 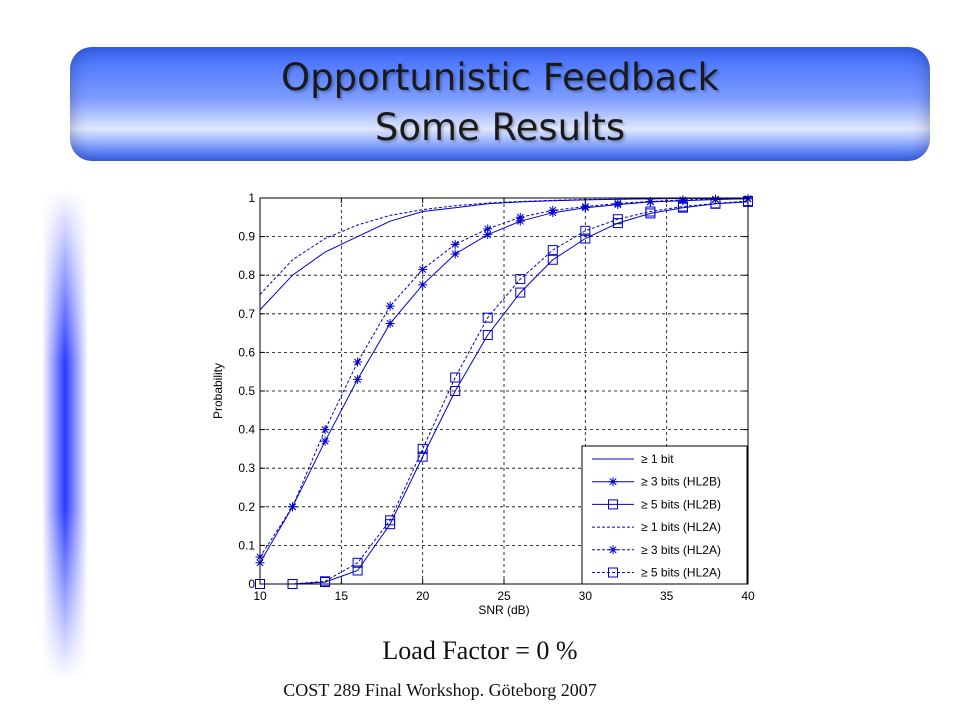 I want to click on slide-title: Opportunistic Feedback, so click(x=499, y=77).